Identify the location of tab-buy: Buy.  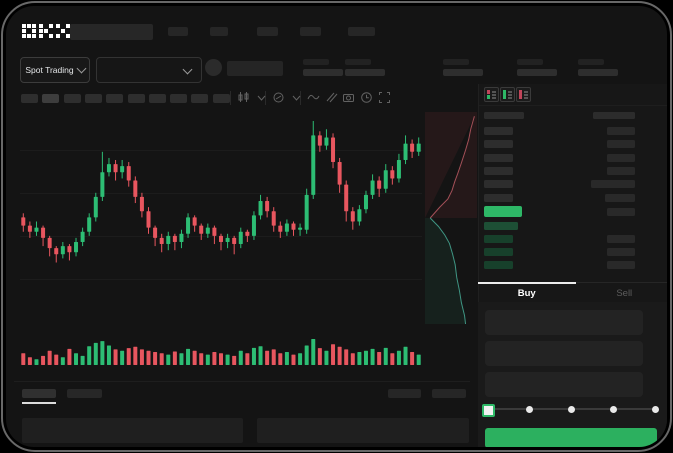
(526, 293).